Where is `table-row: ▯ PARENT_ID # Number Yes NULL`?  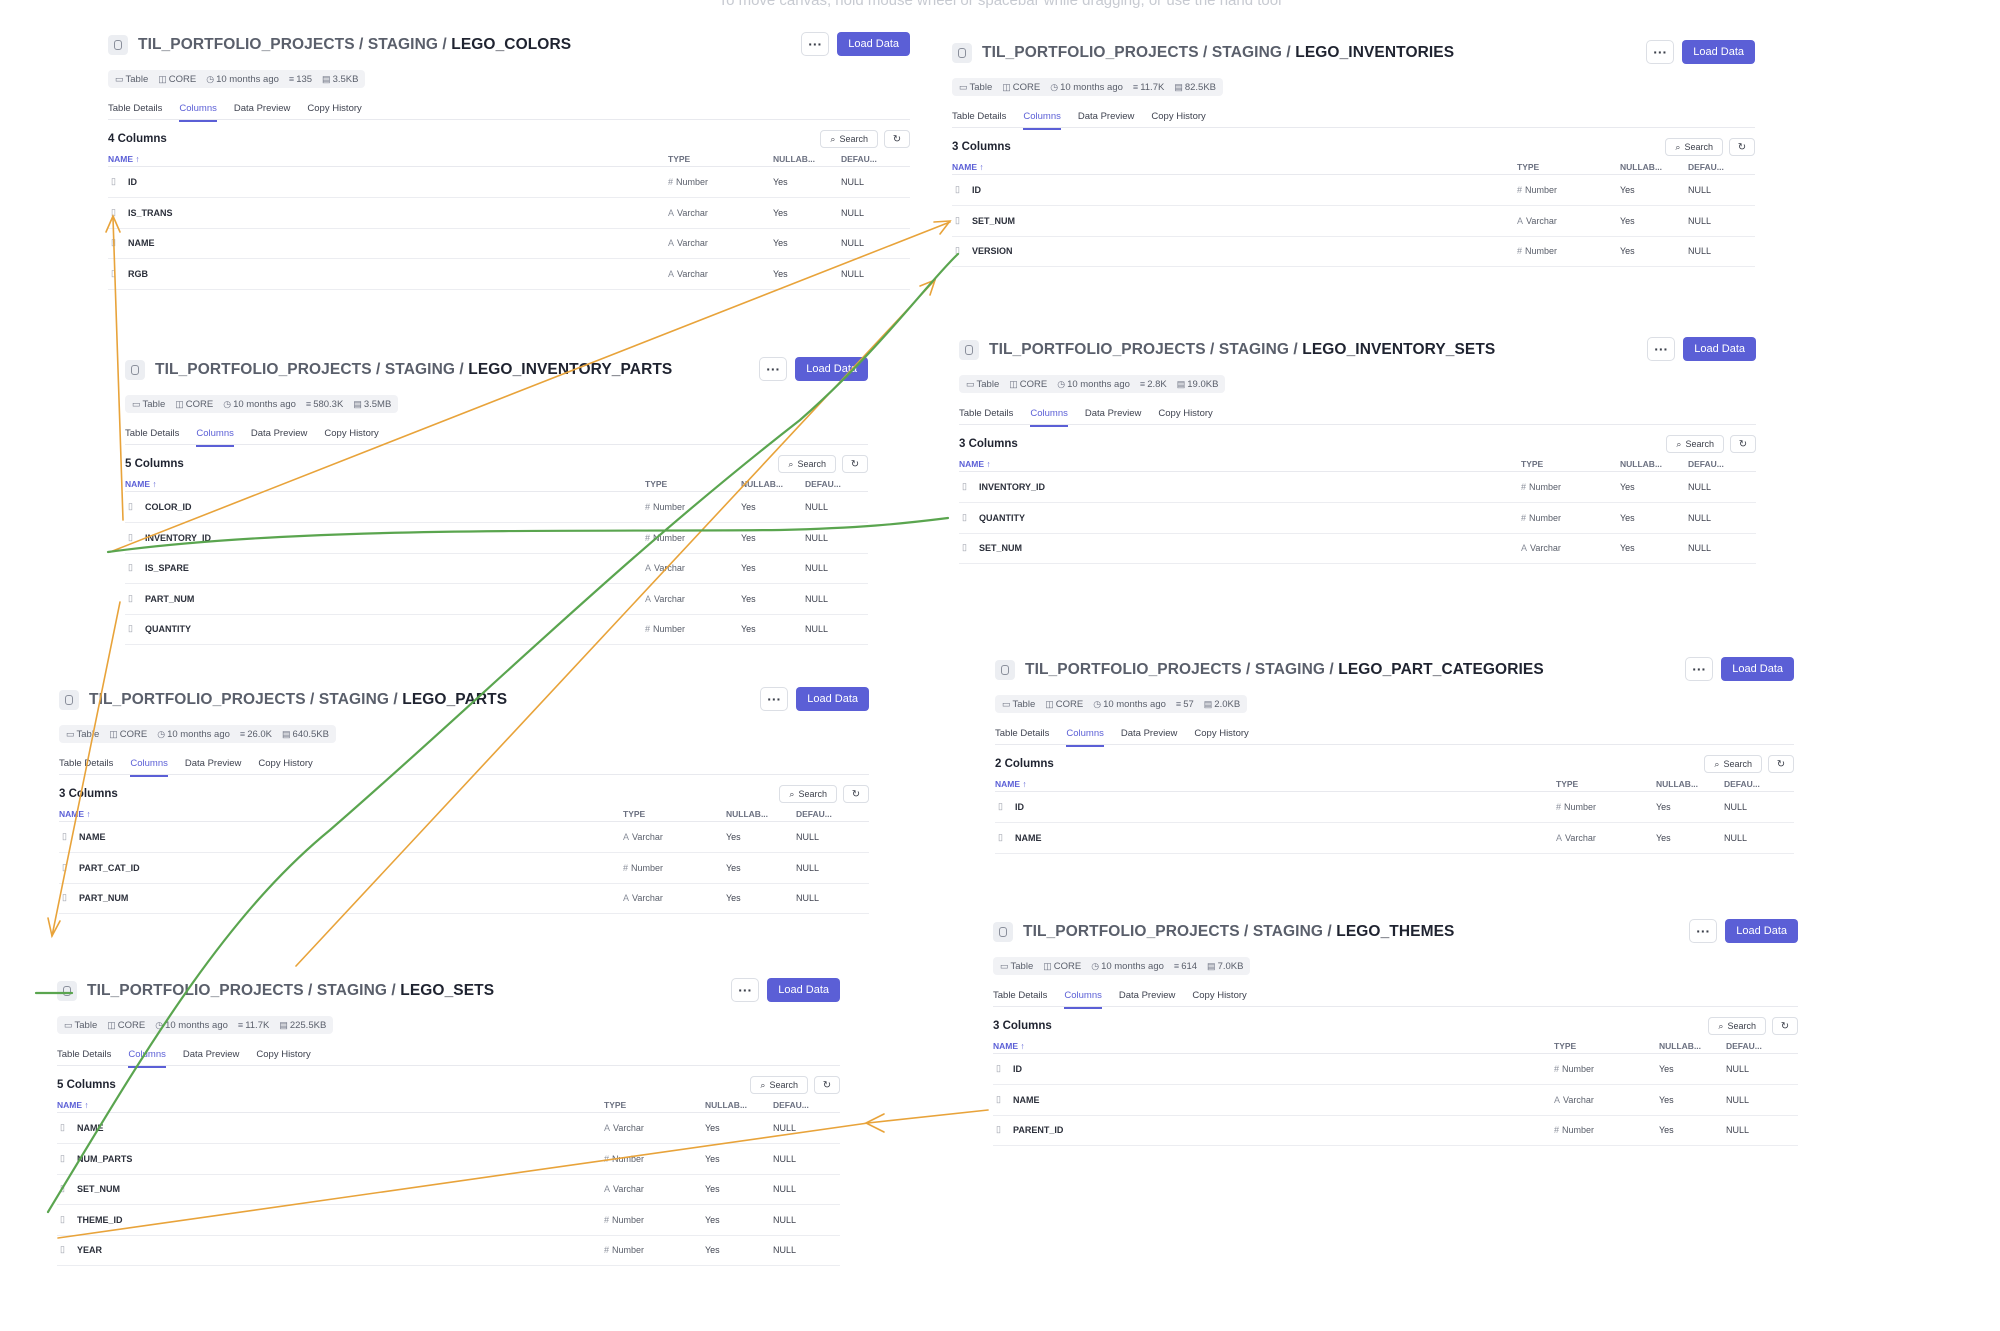
table-row: ▯ PARENT_ID # Number Yes NULL is located at coordinates (1395, 1130).